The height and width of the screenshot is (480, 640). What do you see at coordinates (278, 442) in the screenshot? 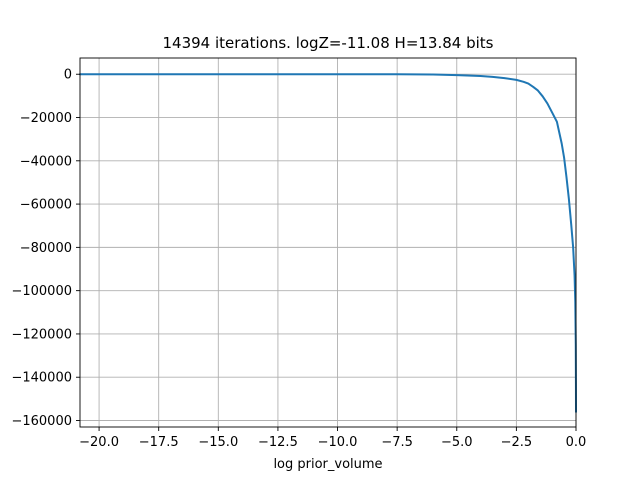
I see `x-tick-label: −12.5` at bounding box center [278, 442].